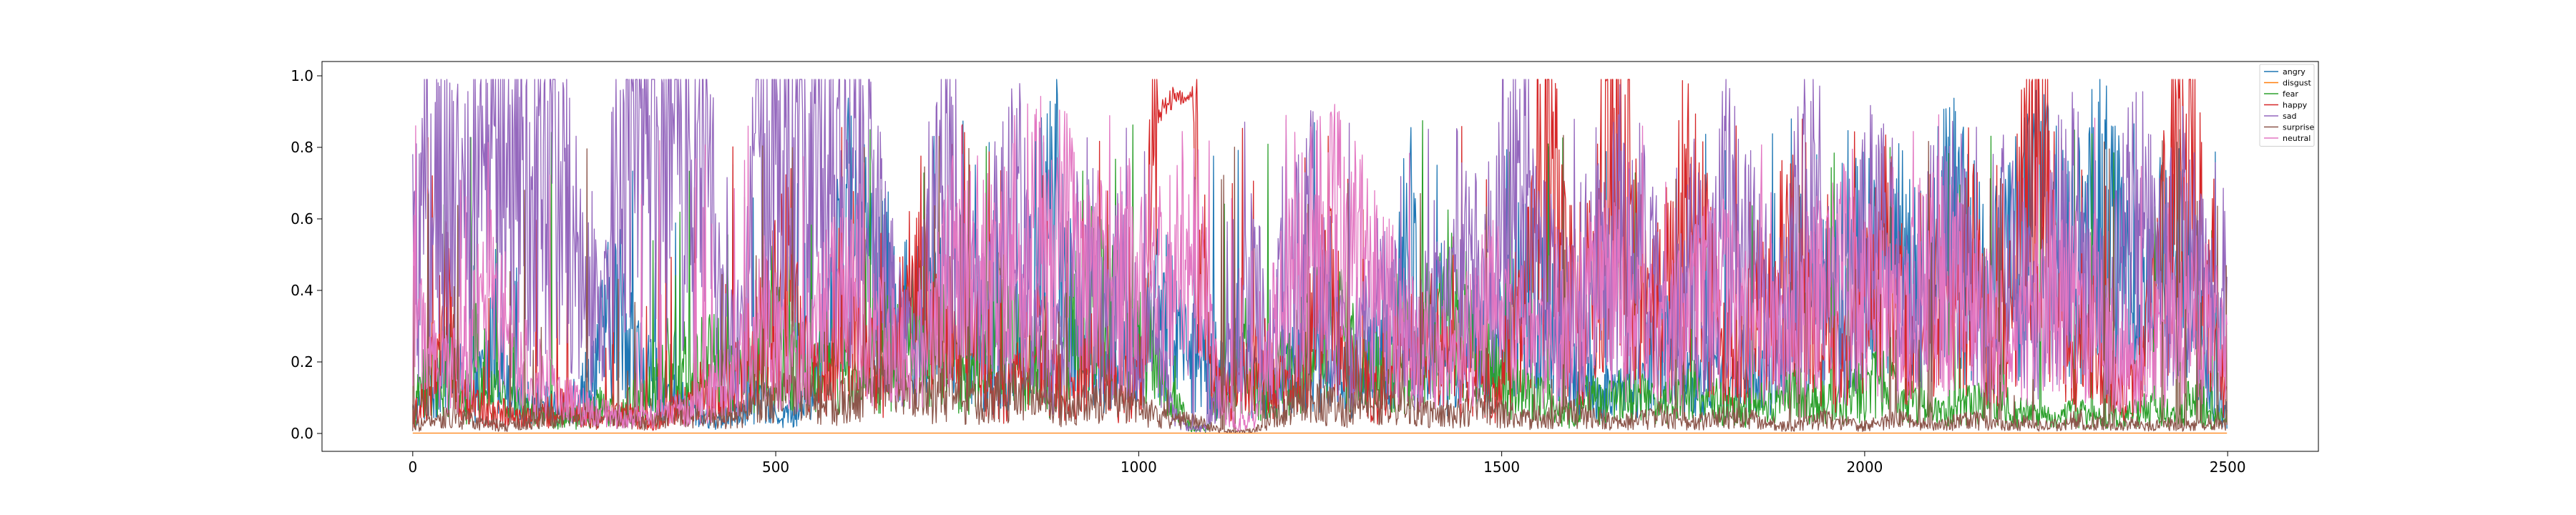 This screenshot has height=515, width=2576. What do you see at coordinates (412, 467) in the screenshot?
I see `x-tick-label: 0` at bounding box center [412, 467].